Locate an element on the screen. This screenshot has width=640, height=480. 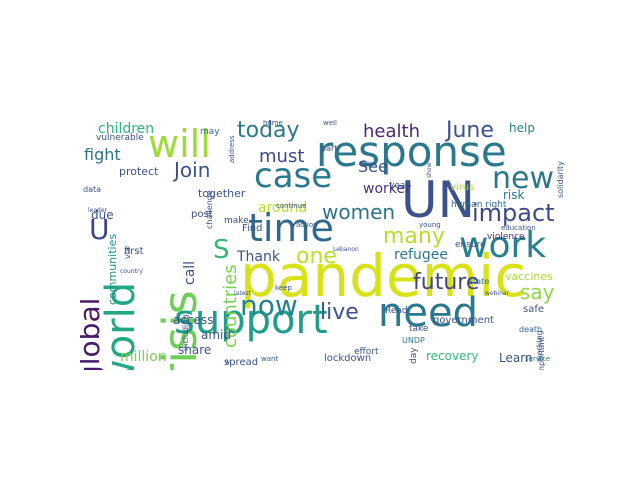
cloud-word-young: young is located at coordinates (430, 225).